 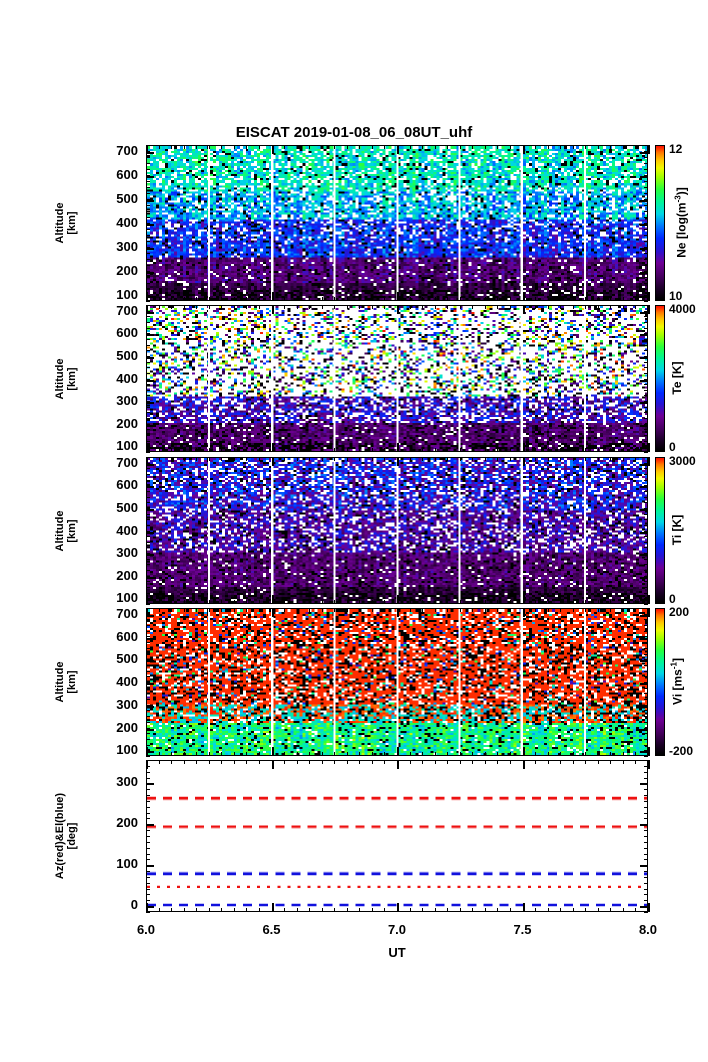 What do you see at coordinates (127, 199) in the screenshot?
I see `ytick-ne-500: 500` at bounding box center [127, 199].